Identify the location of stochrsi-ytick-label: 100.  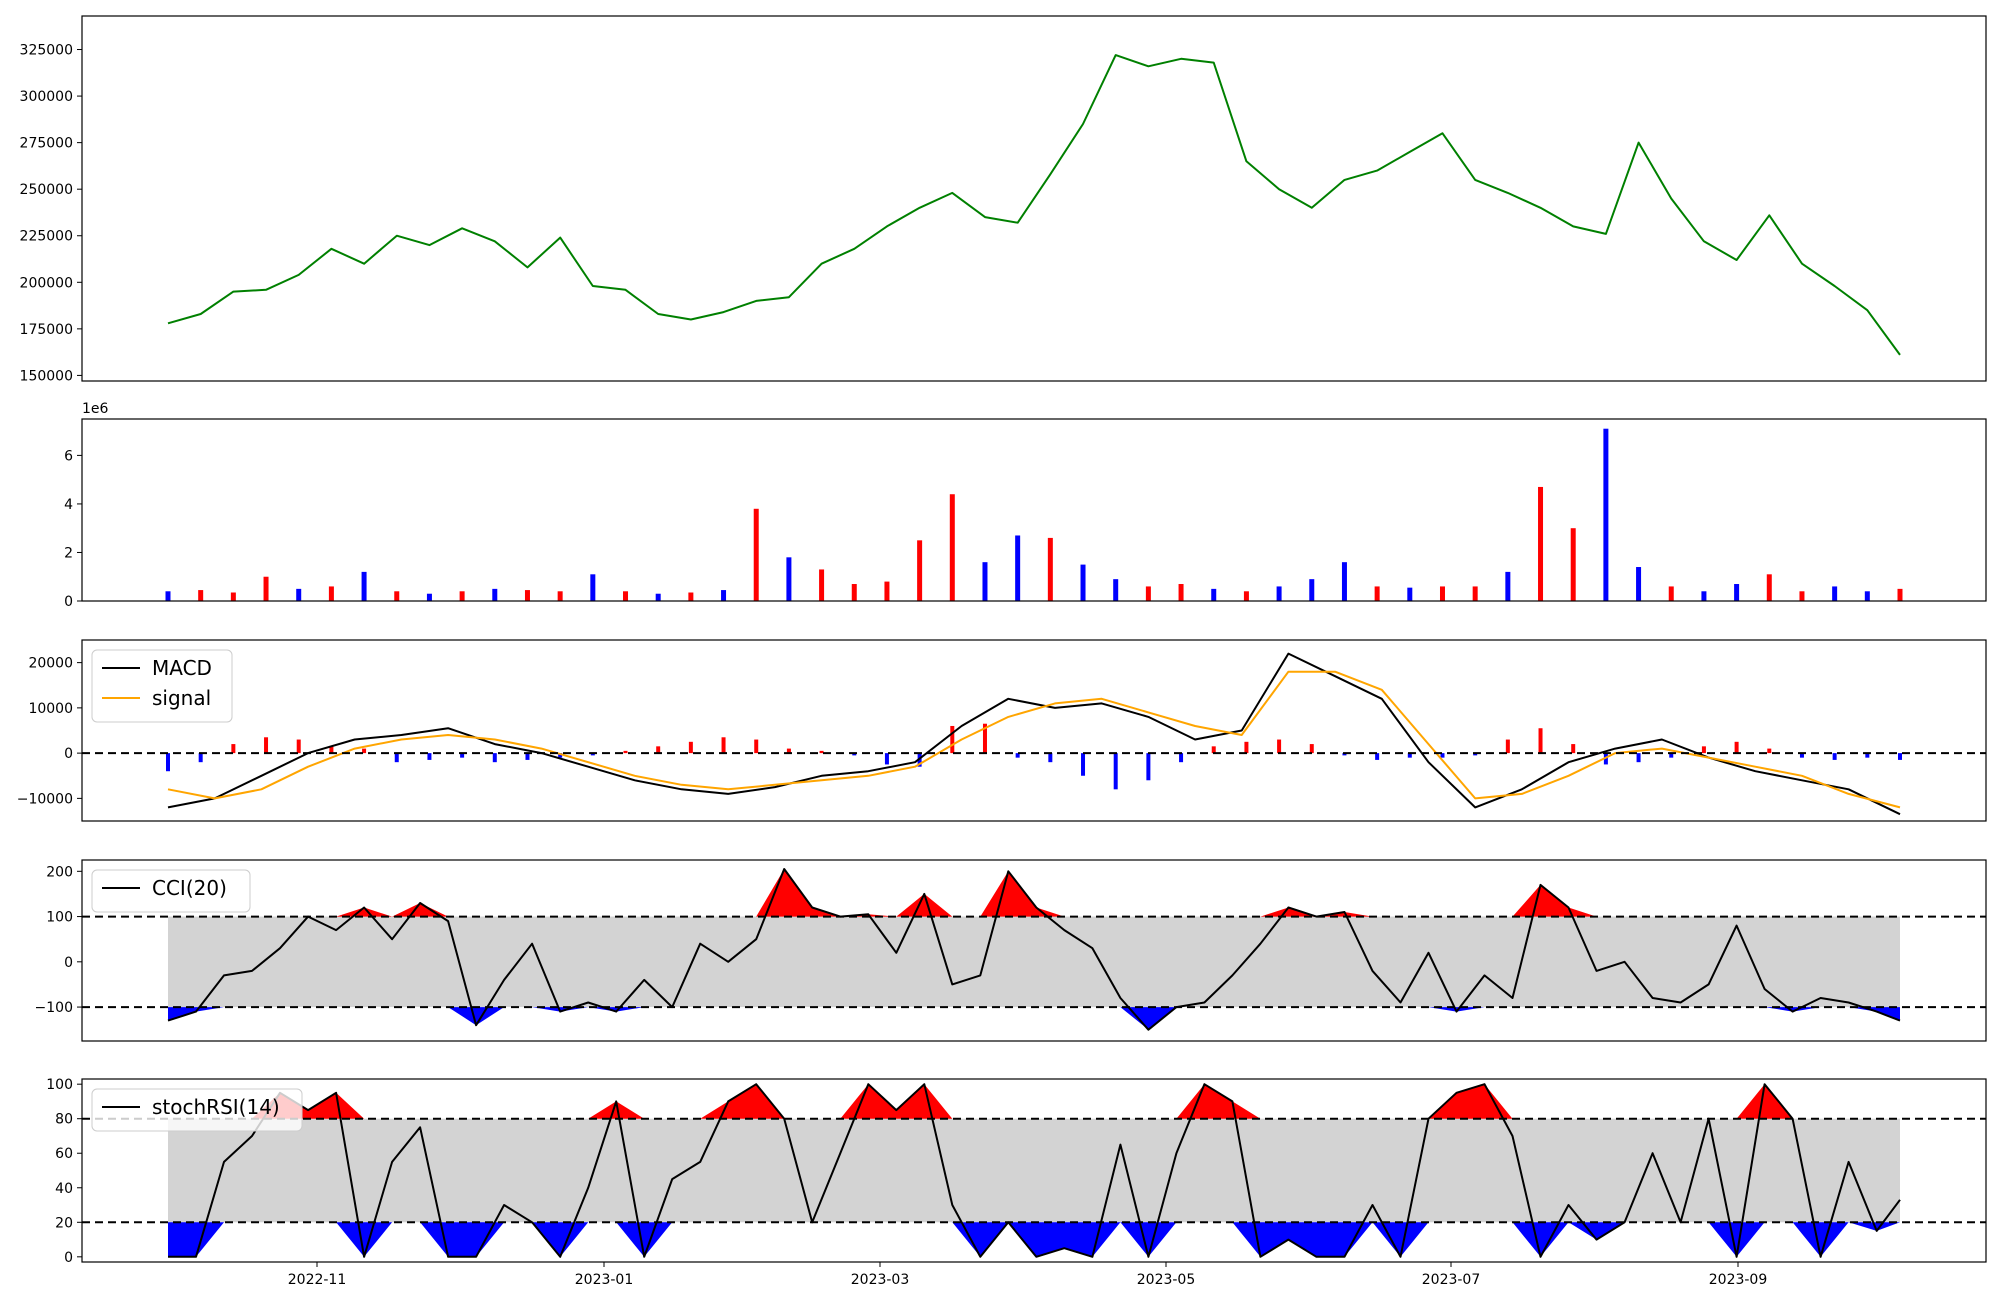
(59, 1085).